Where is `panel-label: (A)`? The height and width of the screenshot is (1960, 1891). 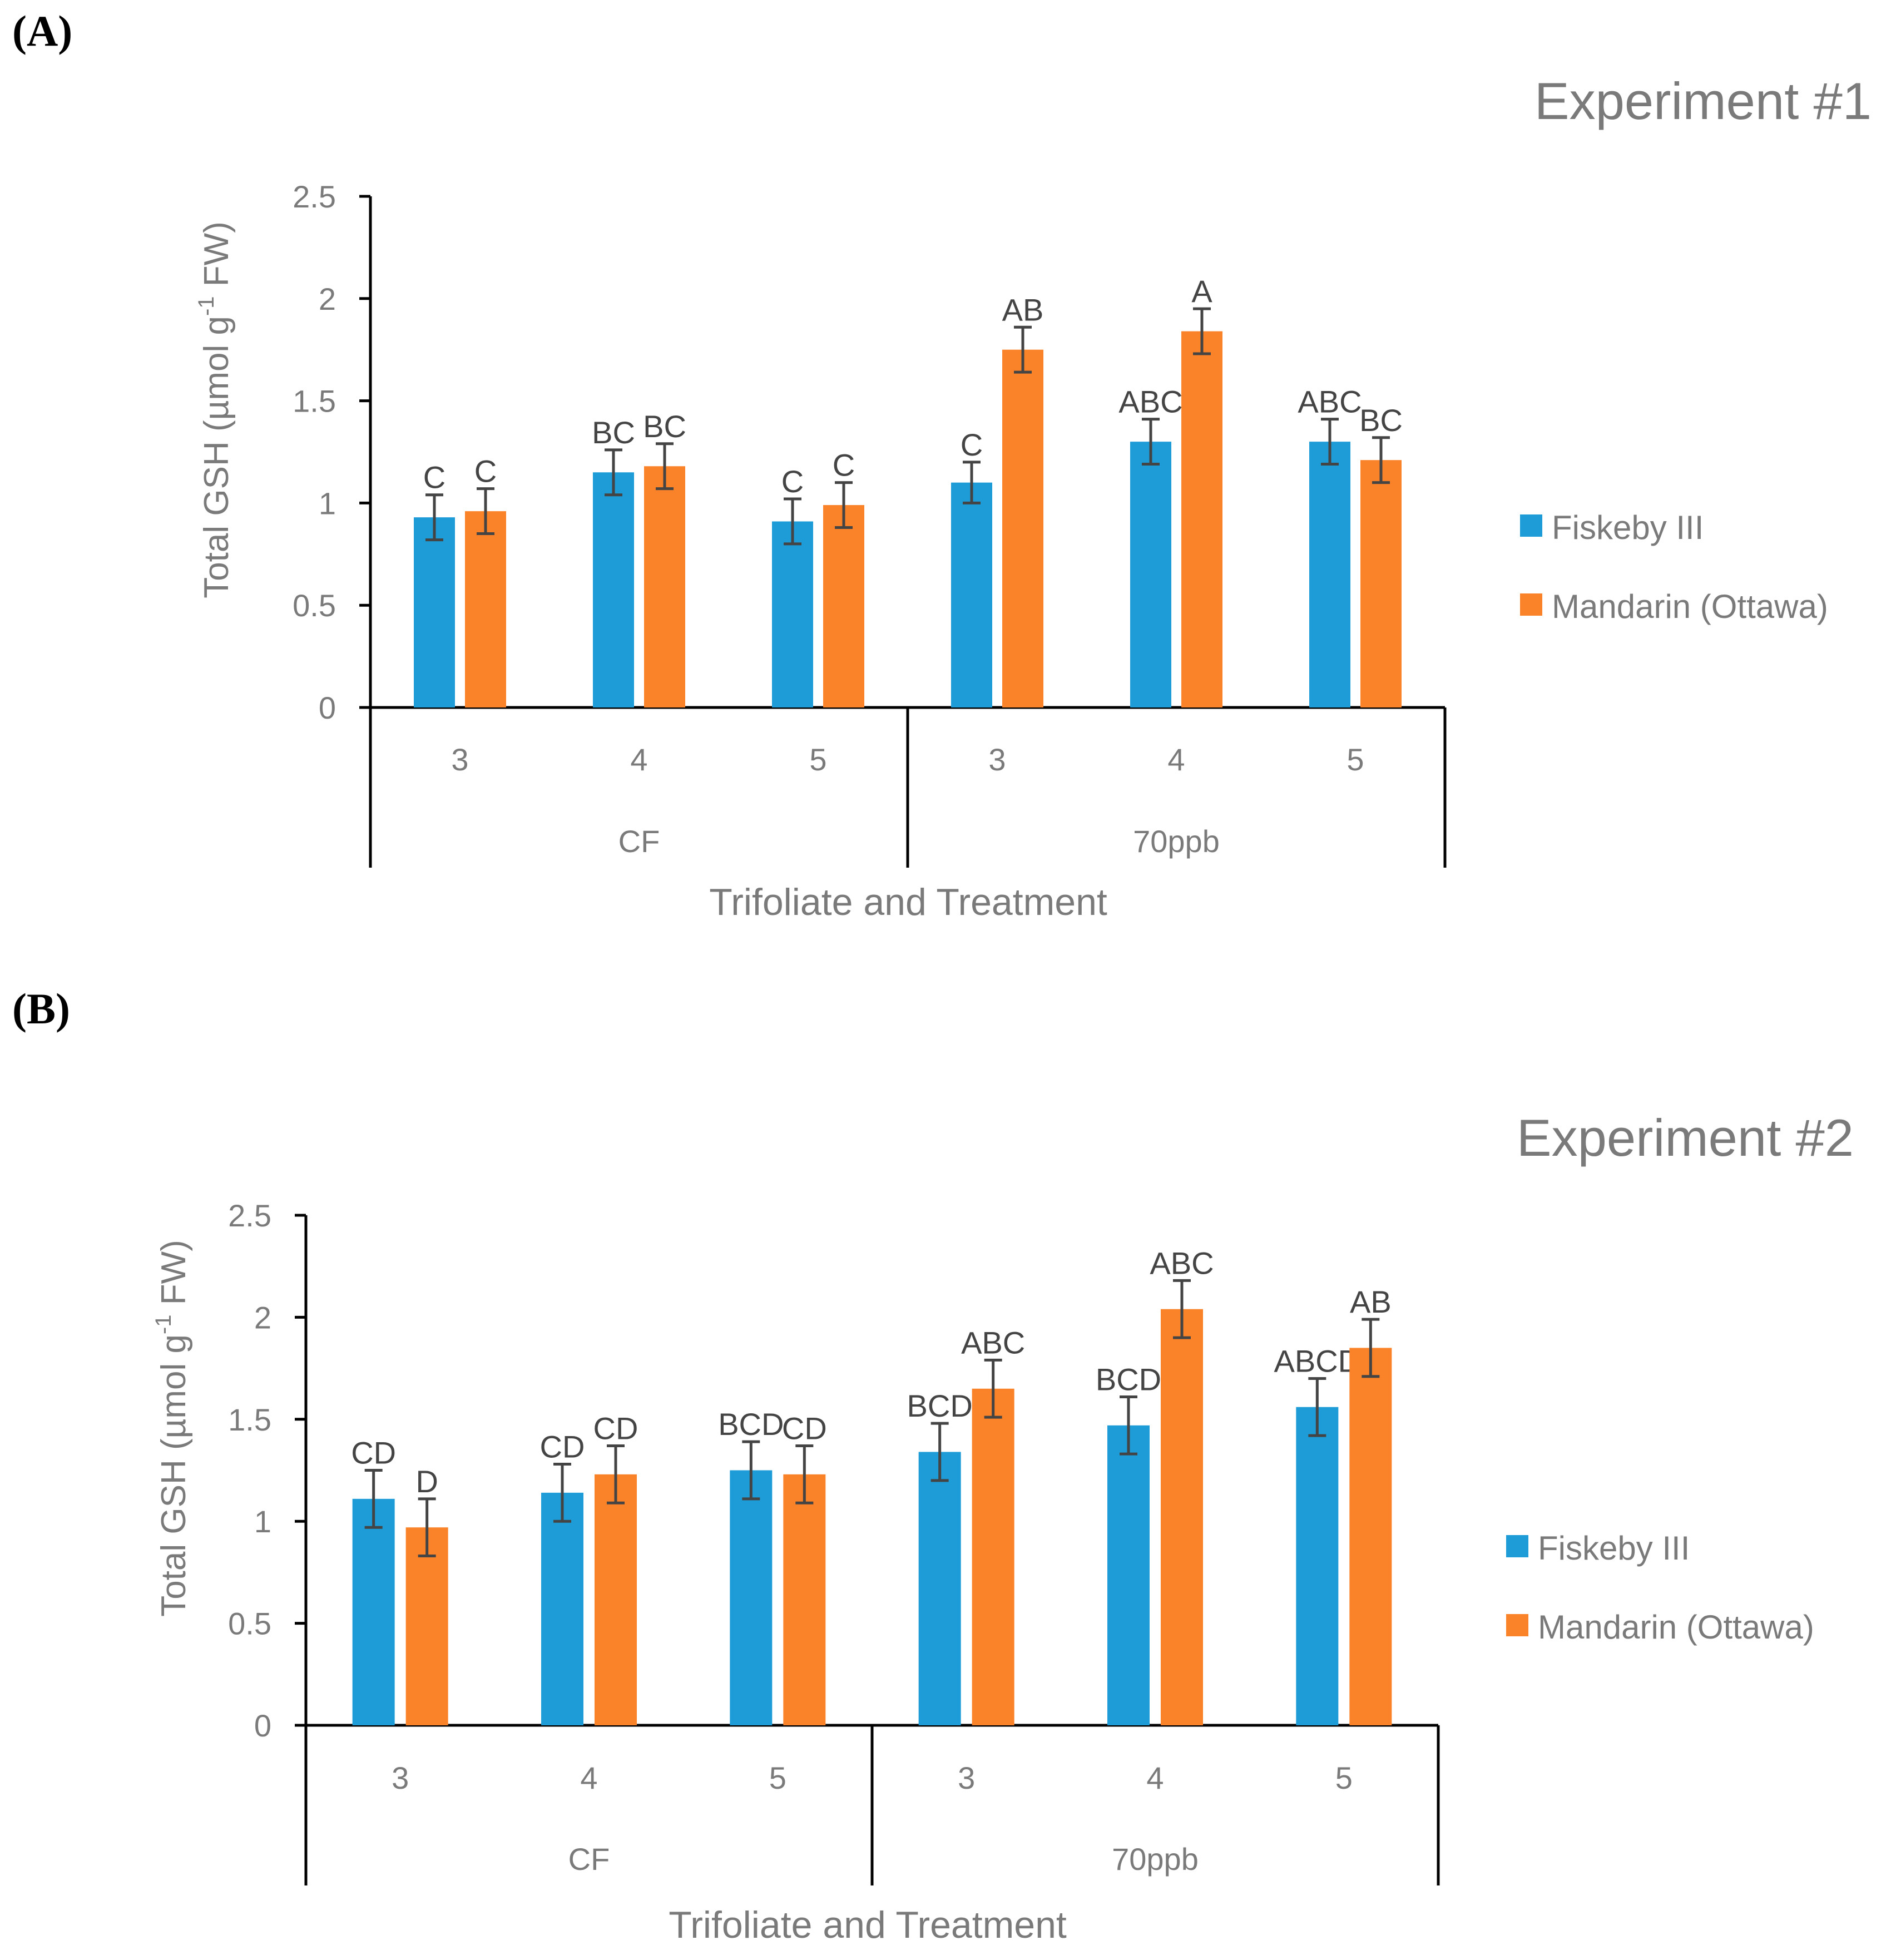
panel-label: (A) is located at coordinates (42, 31).